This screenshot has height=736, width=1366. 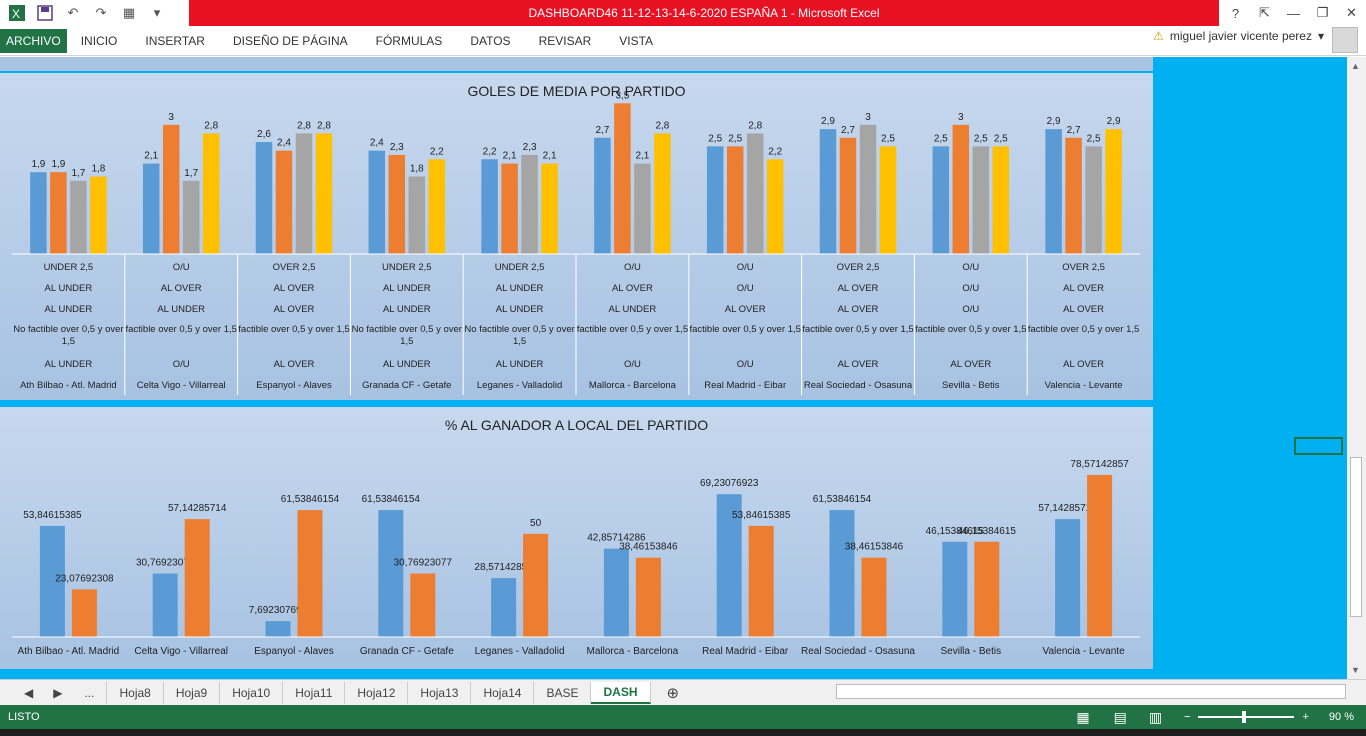 I want to click on zoom-level: 90 %, so click(x=1341, y=717).